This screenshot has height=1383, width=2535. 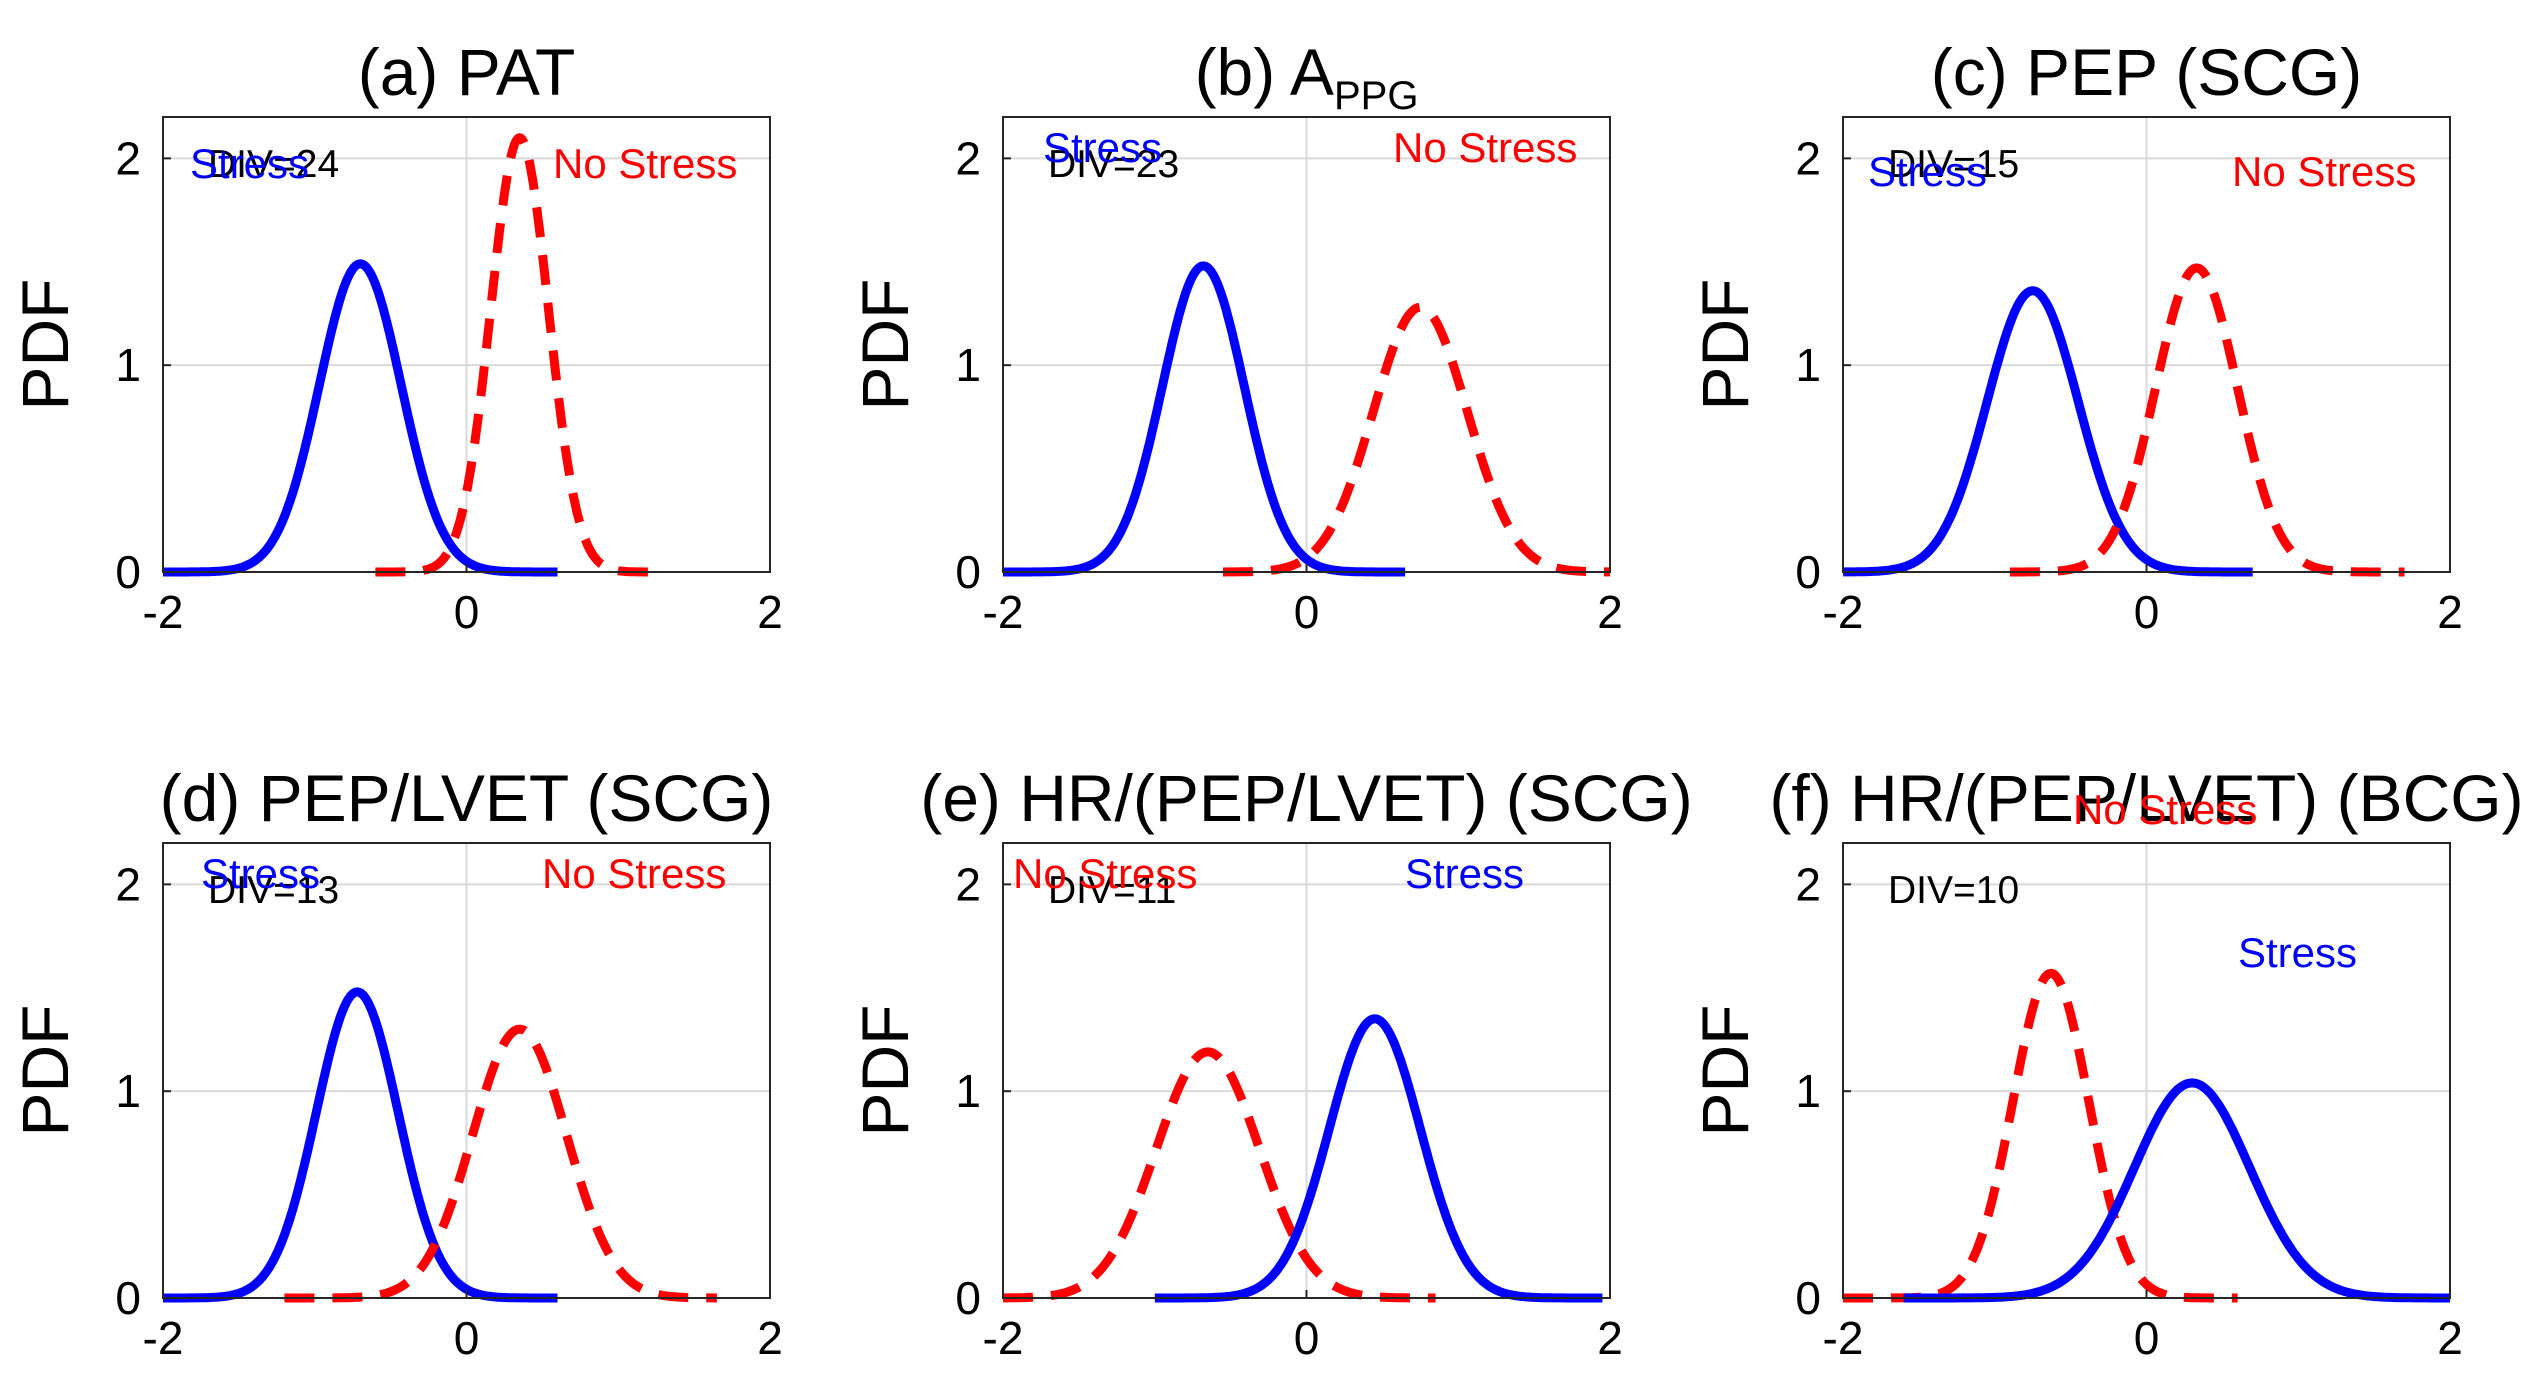 What do you see at coordinates (1307, 612) in the screenshot?
I see `chart-2-xtick-label-1: 0` at bounding box center [1307, 612].